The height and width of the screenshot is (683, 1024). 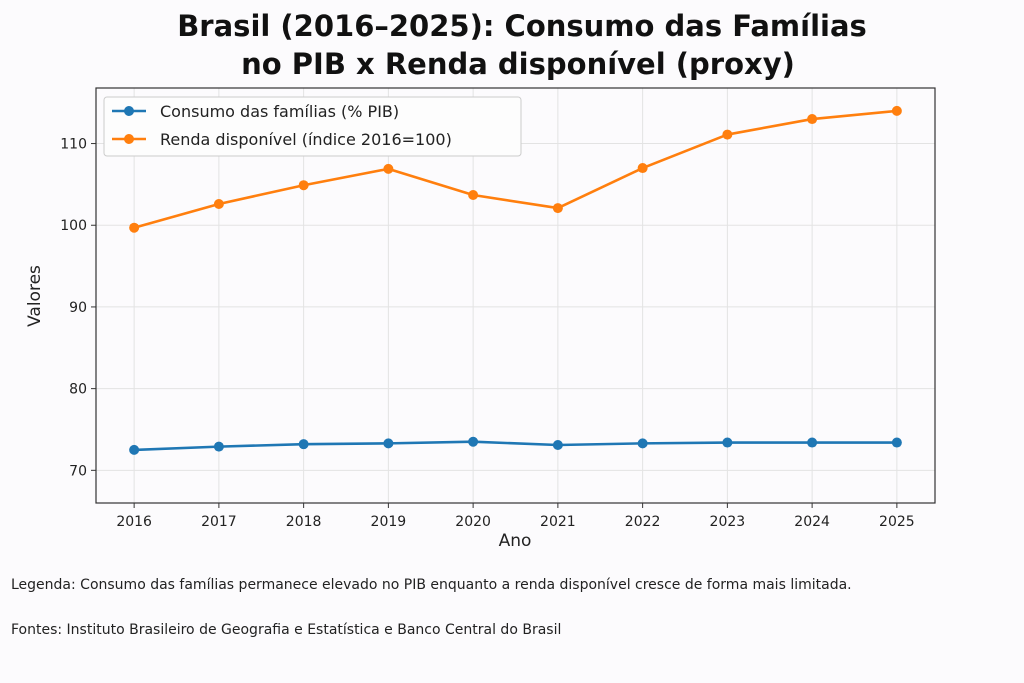 I want to click on y-tick-label: 80, so click(x=78, y=390).